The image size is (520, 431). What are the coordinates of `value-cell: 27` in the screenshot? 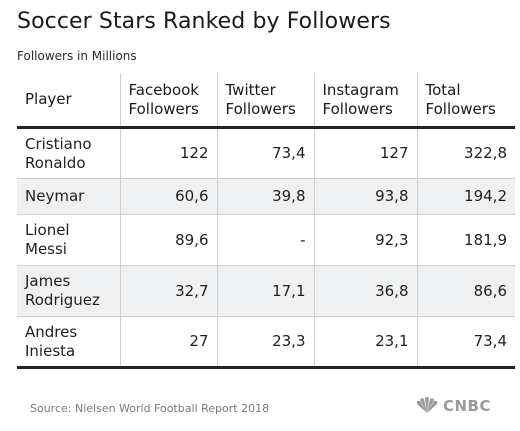 It's located at (168, 342).